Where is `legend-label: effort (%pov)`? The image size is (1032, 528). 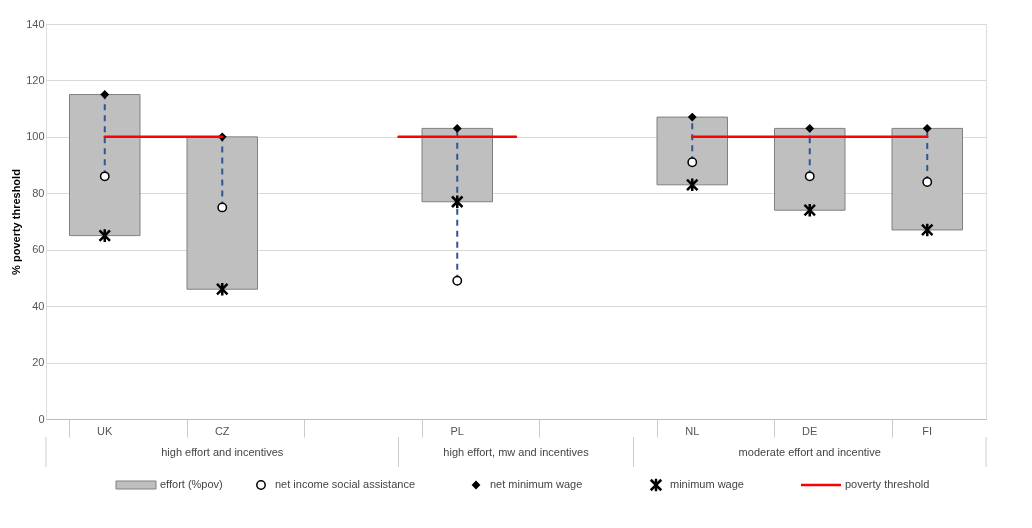
legend-label: effort (%pov) is located at coordinates (191, 484).